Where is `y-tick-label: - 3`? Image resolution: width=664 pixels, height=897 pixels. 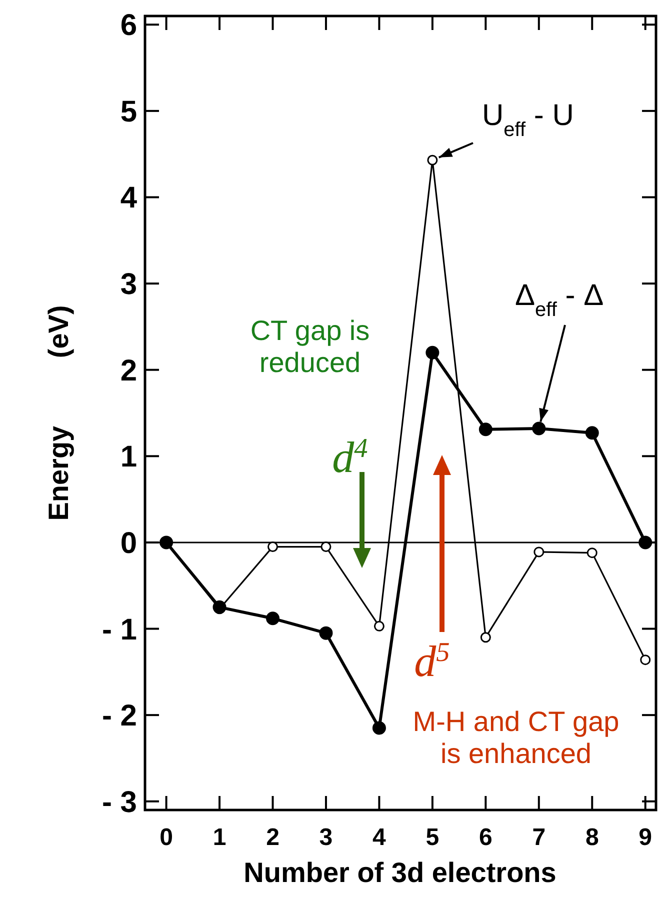
y-tick-label: - 3 is located at coordinates (119, 802).